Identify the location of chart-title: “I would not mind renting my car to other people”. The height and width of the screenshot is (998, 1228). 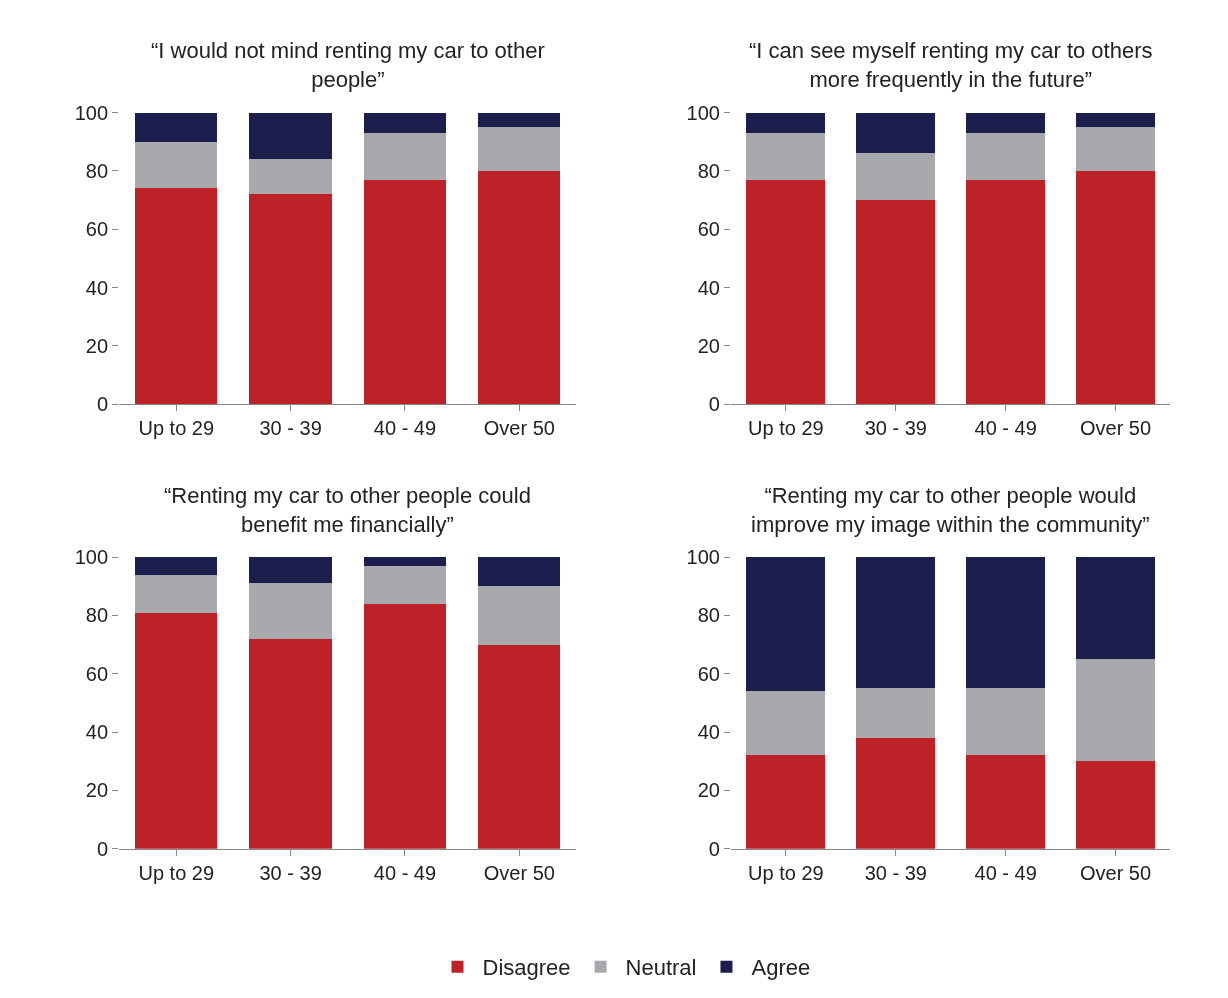
(348, 65).